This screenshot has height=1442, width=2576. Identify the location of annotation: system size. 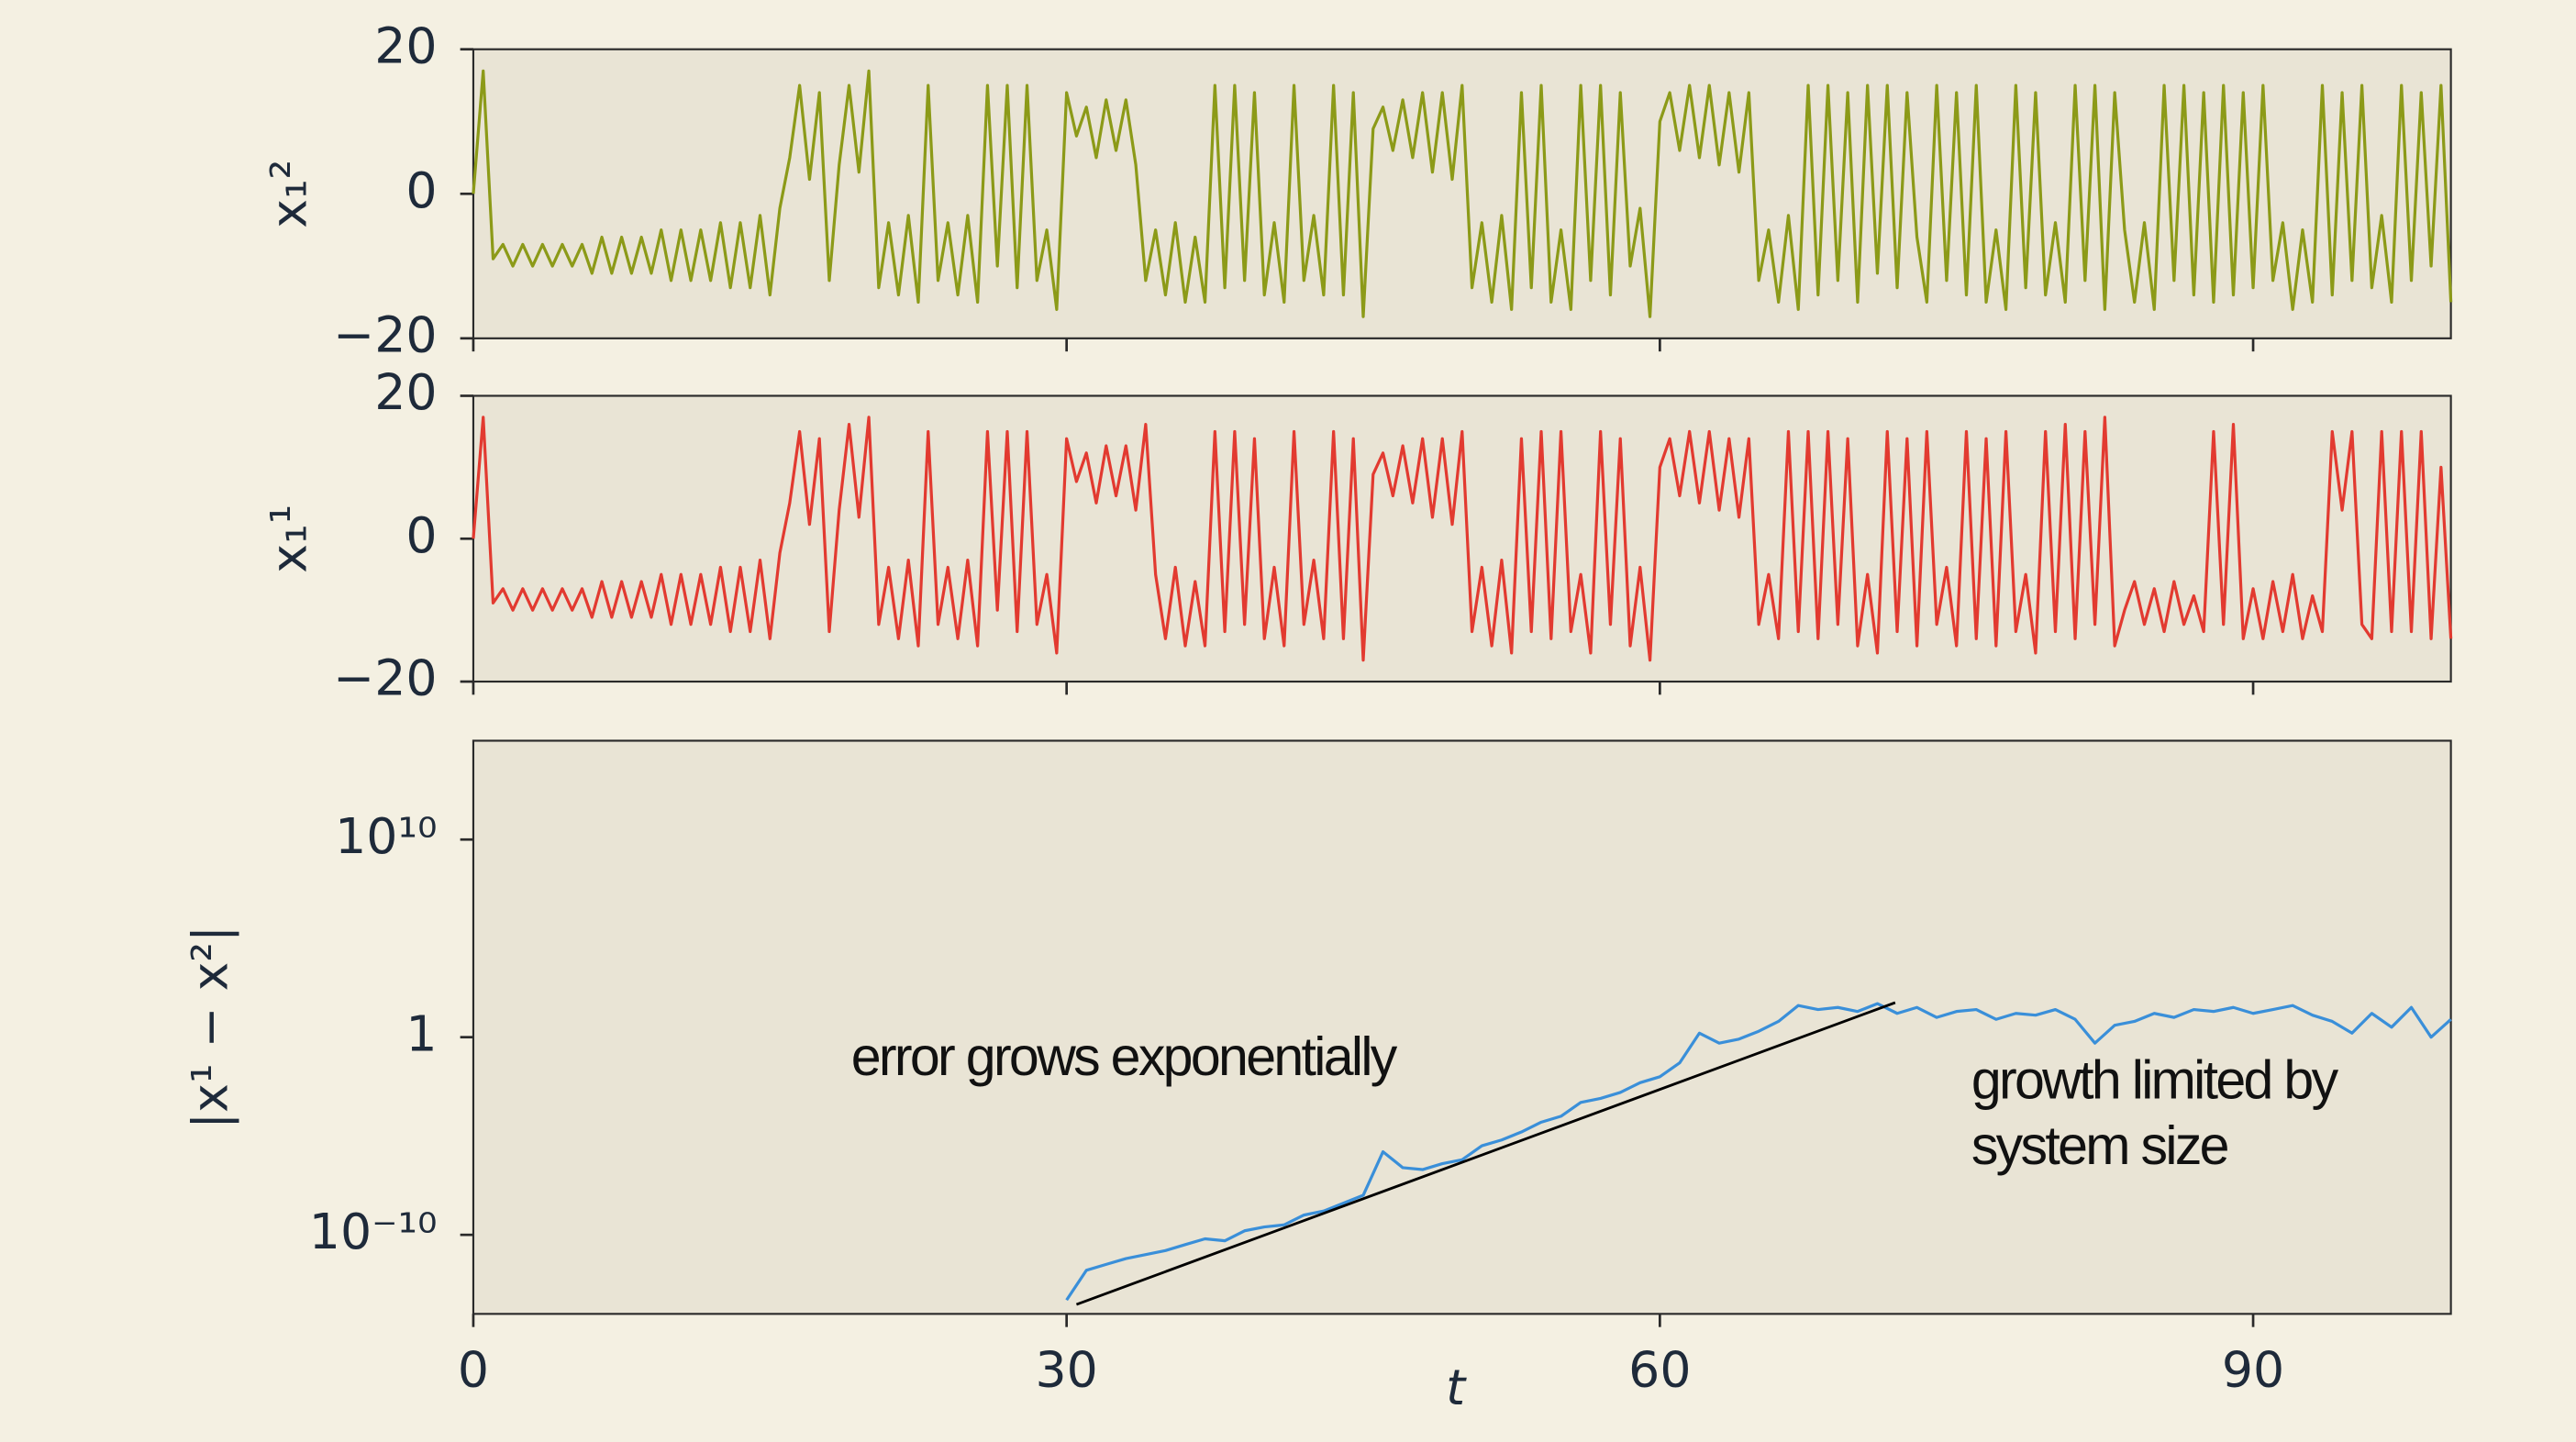
(2099, 1145).